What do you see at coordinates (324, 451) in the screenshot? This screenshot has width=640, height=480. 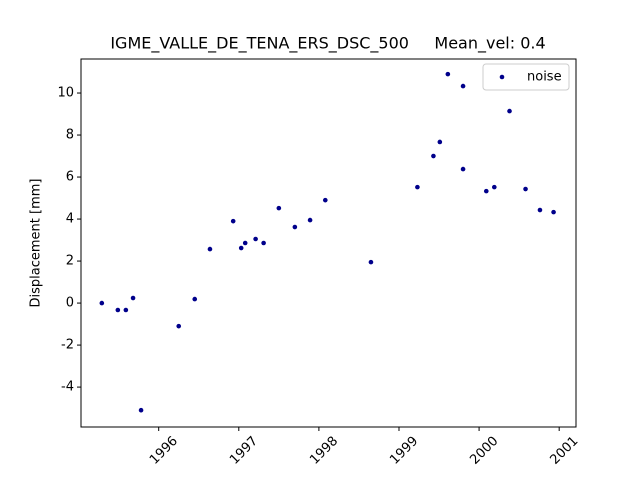 I see `x-tick-label: 1998` at bounding box center [324, 451].